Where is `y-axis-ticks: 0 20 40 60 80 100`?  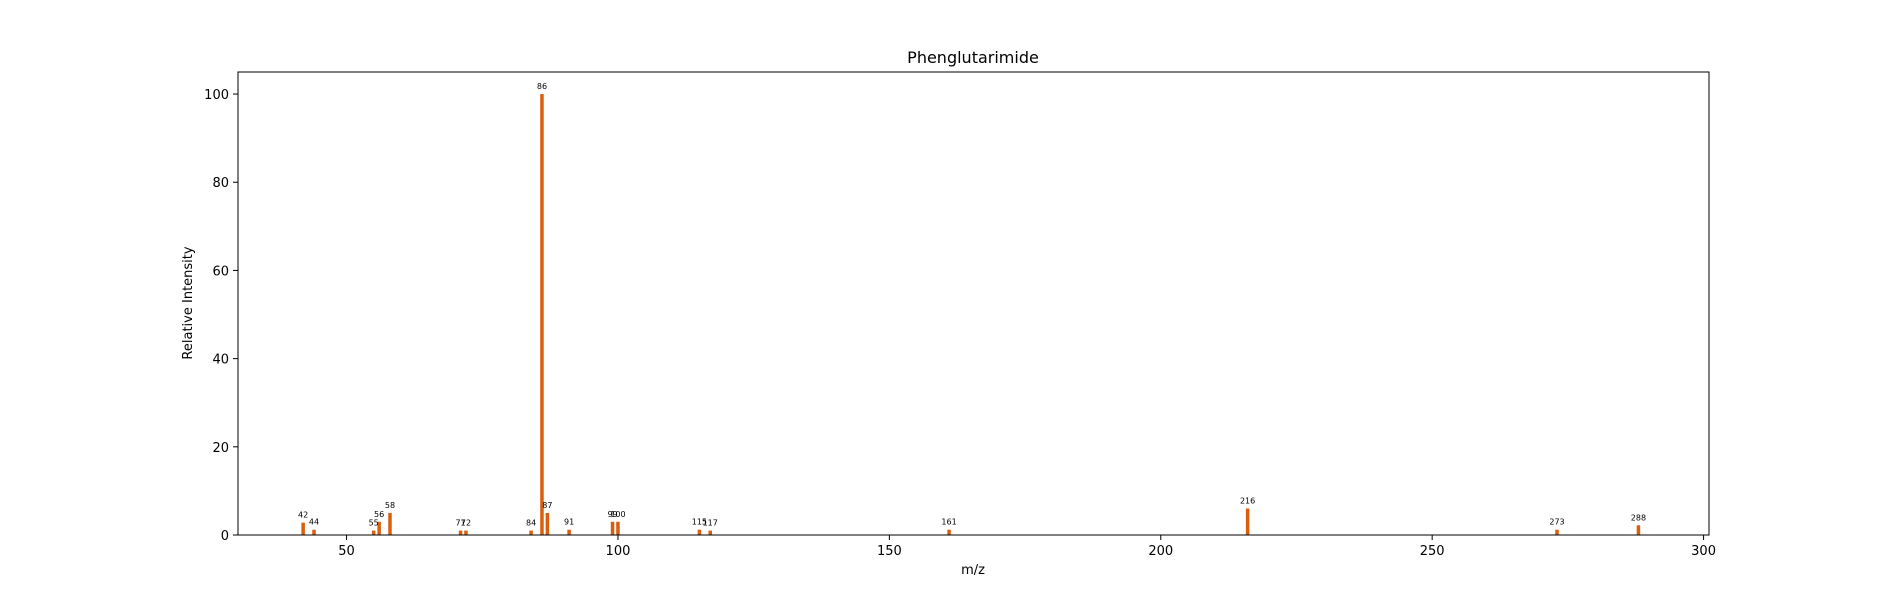
y-axis-ticks: 0 20 40 60 80 100 is located at coordinates (221, 316).